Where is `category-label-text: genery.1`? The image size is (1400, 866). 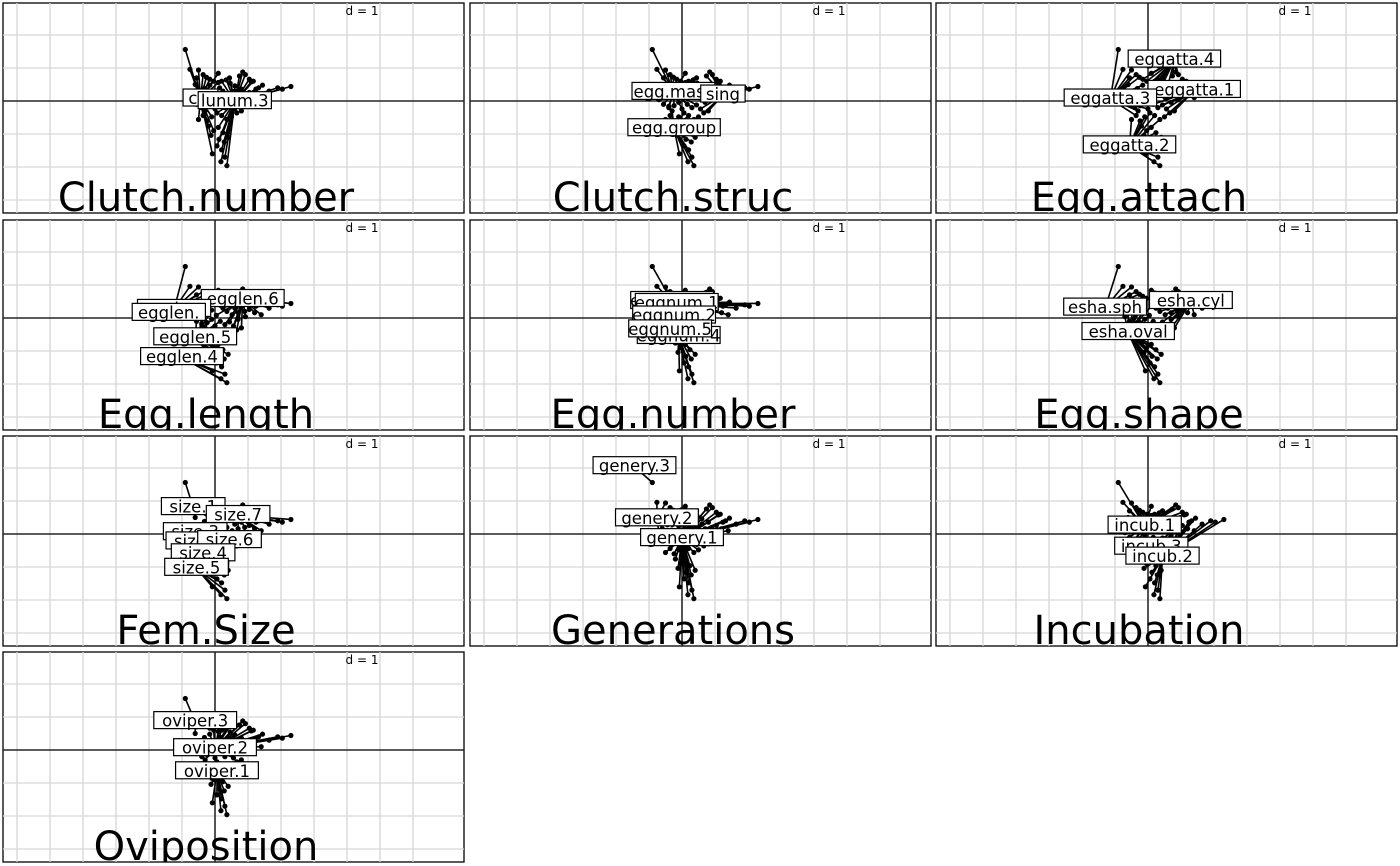 category-label-text: genery.1 is located at coordinates (681, 538).